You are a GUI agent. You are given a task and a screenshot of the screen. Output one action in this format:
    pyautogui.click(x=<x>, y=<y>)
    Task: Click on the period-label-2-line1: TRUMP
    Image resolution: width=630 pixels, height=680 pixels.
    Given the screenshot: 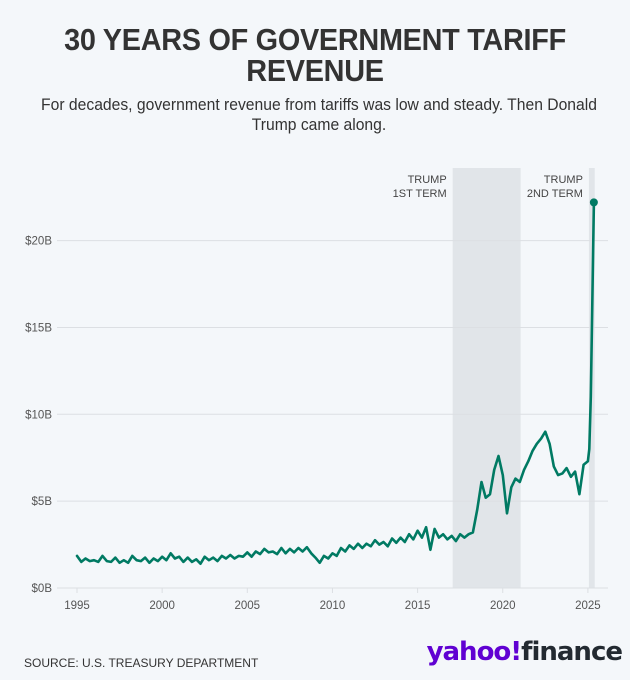 What is the action you would take?
    pyautogui.click(x=563, y=180)
    